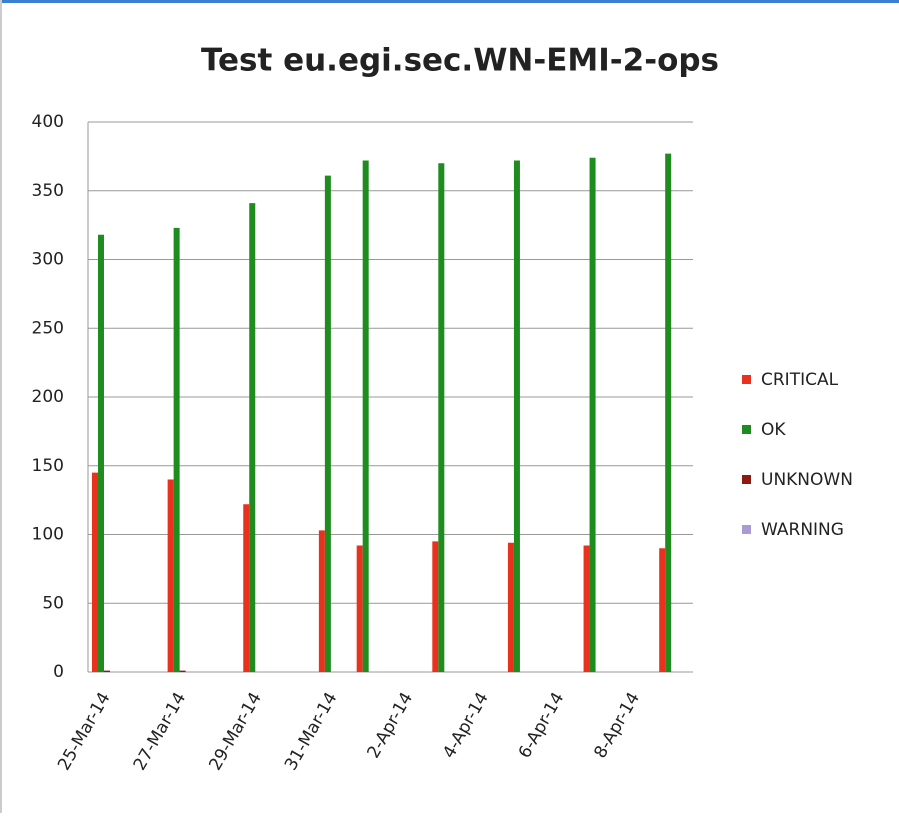 This screenshot has height=817, width=899. What do you see at coordinates (48, 397) in the screenshot?
I see `y-tick-label: 200` at bounding box center [48, 397].